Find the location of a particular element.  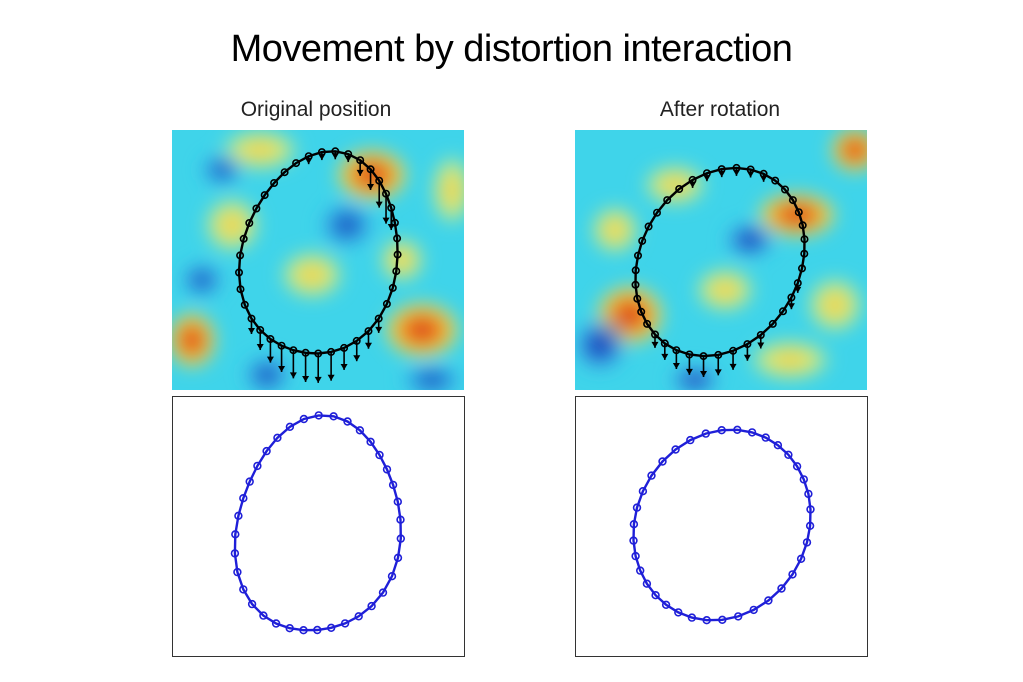

heatmap-rotated is located at coordinates (721, 260).